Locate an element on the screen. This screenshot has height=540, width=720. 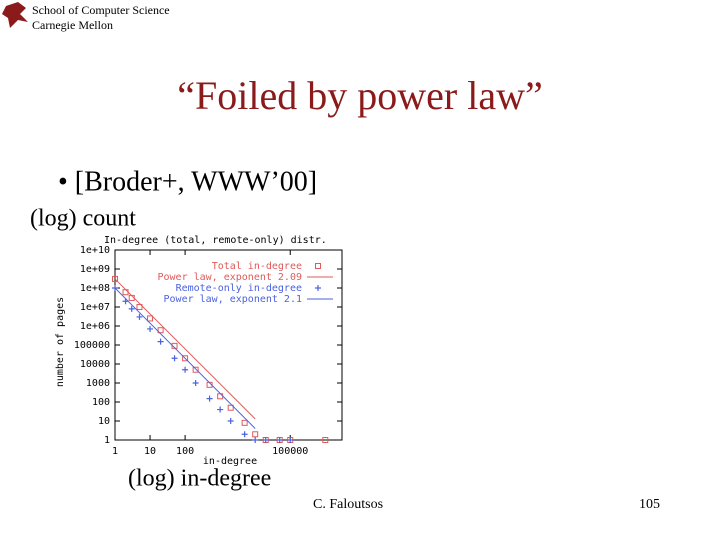
bullet: • [Broder+, WWW’00] is located at coordinates (187, 181).